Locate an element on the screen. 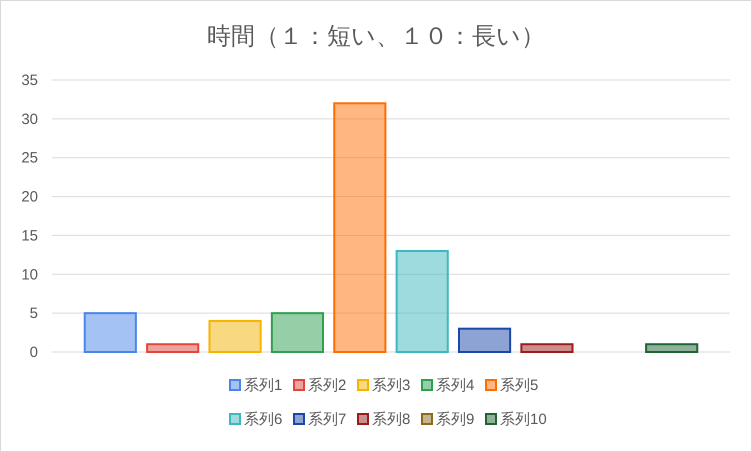 The width and height of the screenshot is (752, 452). legend-label: 系列3 is located at coordinates (391, 385).